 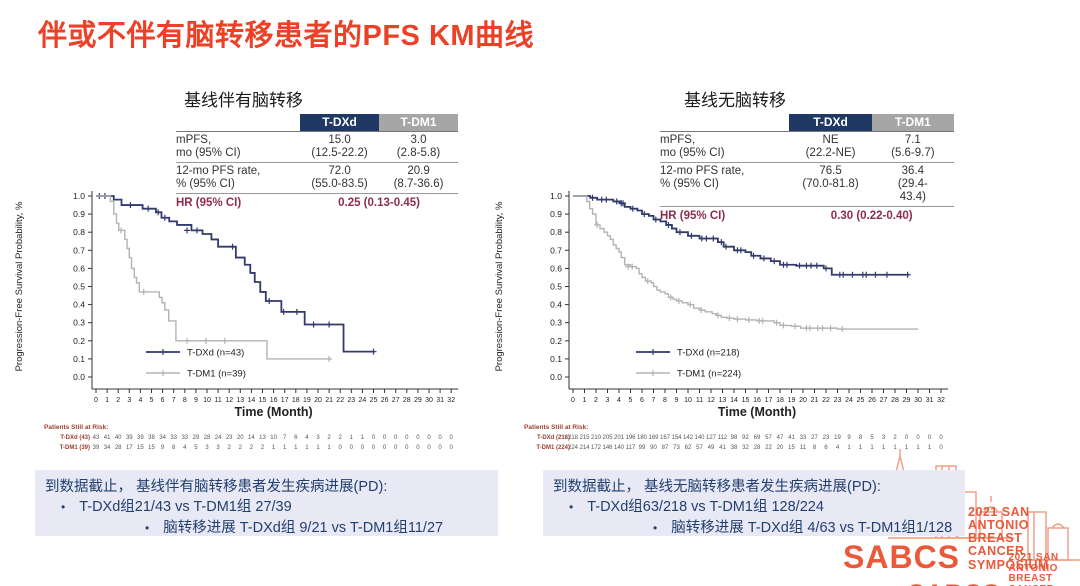 I want to click on row-label-mpfs: mPFS, mo (95% CI), so click(x=208, y=147).